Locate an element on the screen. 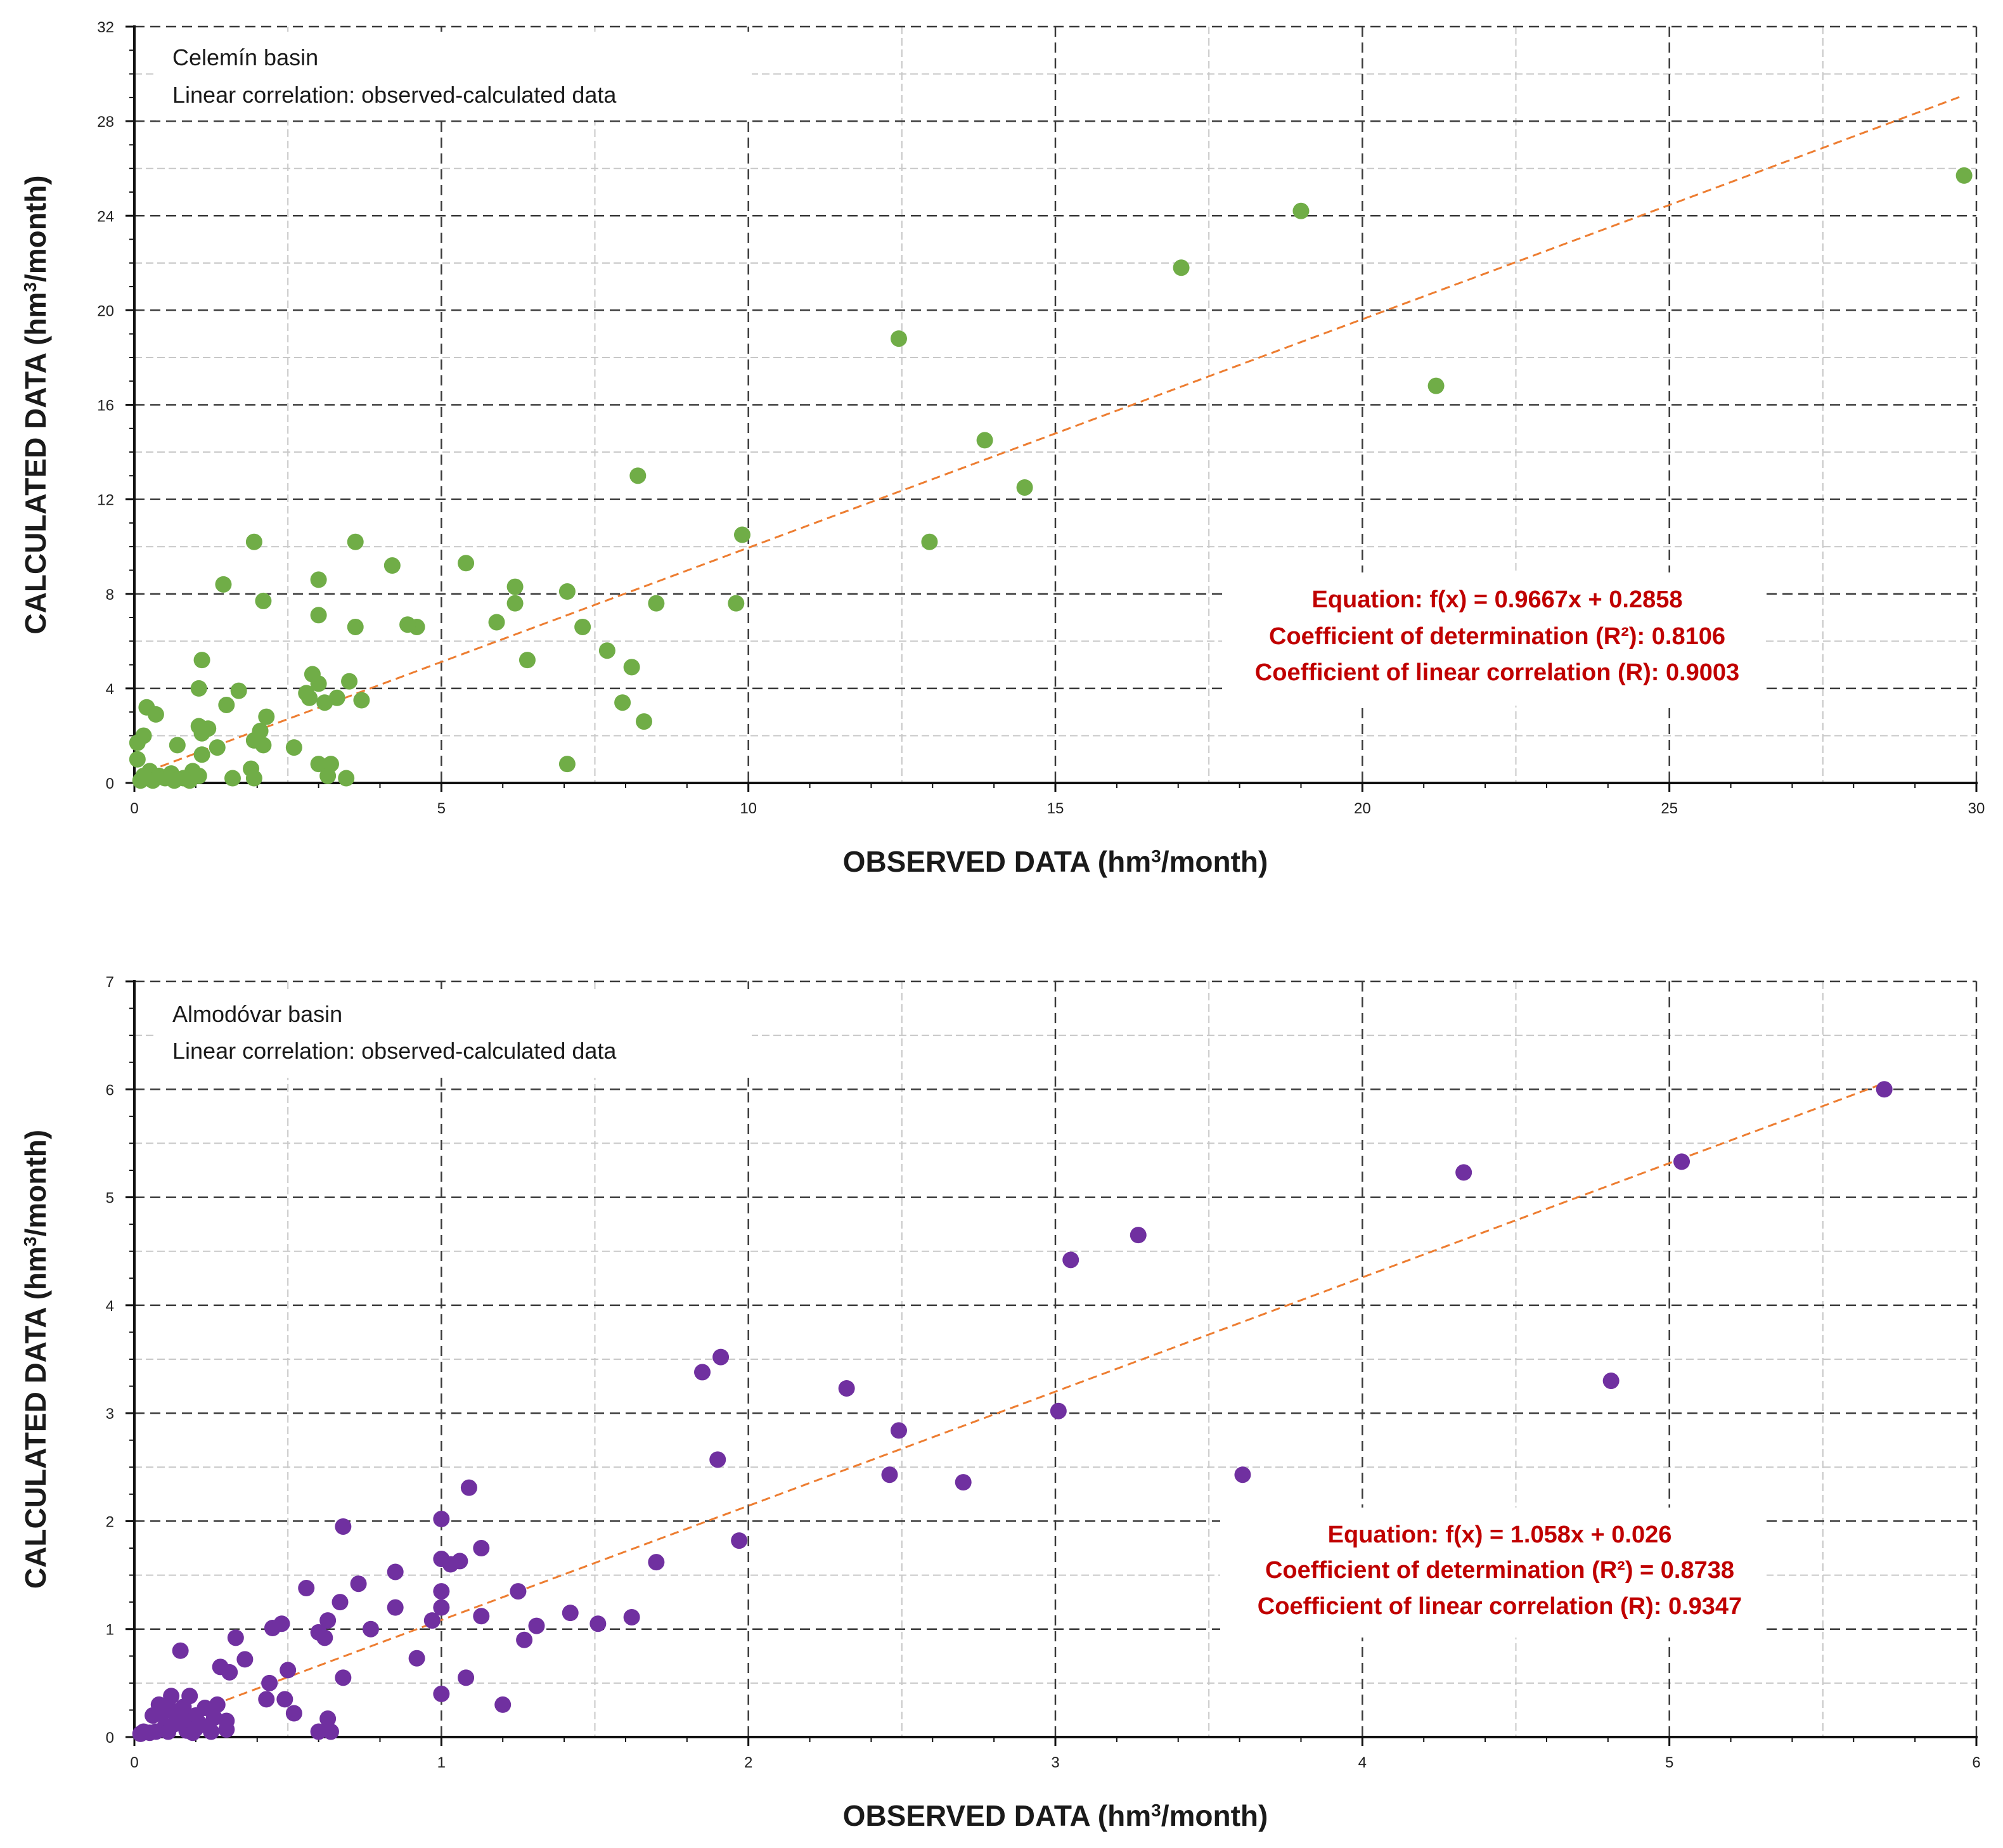 The image size is (2003, 1848). y-tick-label: 4 is located at coordinates (110, 1306).